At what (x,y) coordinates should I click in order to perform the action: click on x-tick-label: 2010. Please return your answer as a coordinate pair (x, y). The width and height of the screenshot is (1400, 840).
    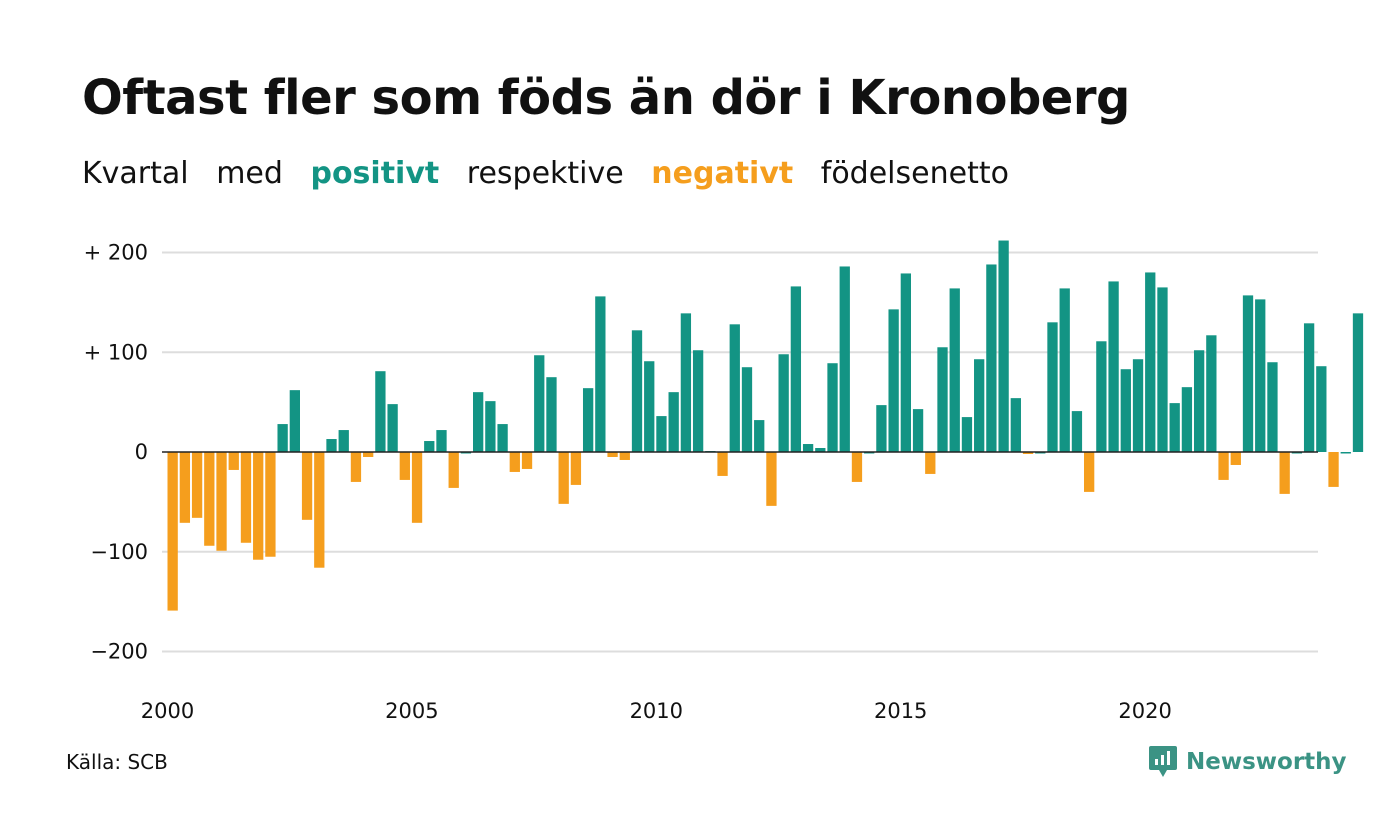
    Looking at the image, I should click on (656, 711).